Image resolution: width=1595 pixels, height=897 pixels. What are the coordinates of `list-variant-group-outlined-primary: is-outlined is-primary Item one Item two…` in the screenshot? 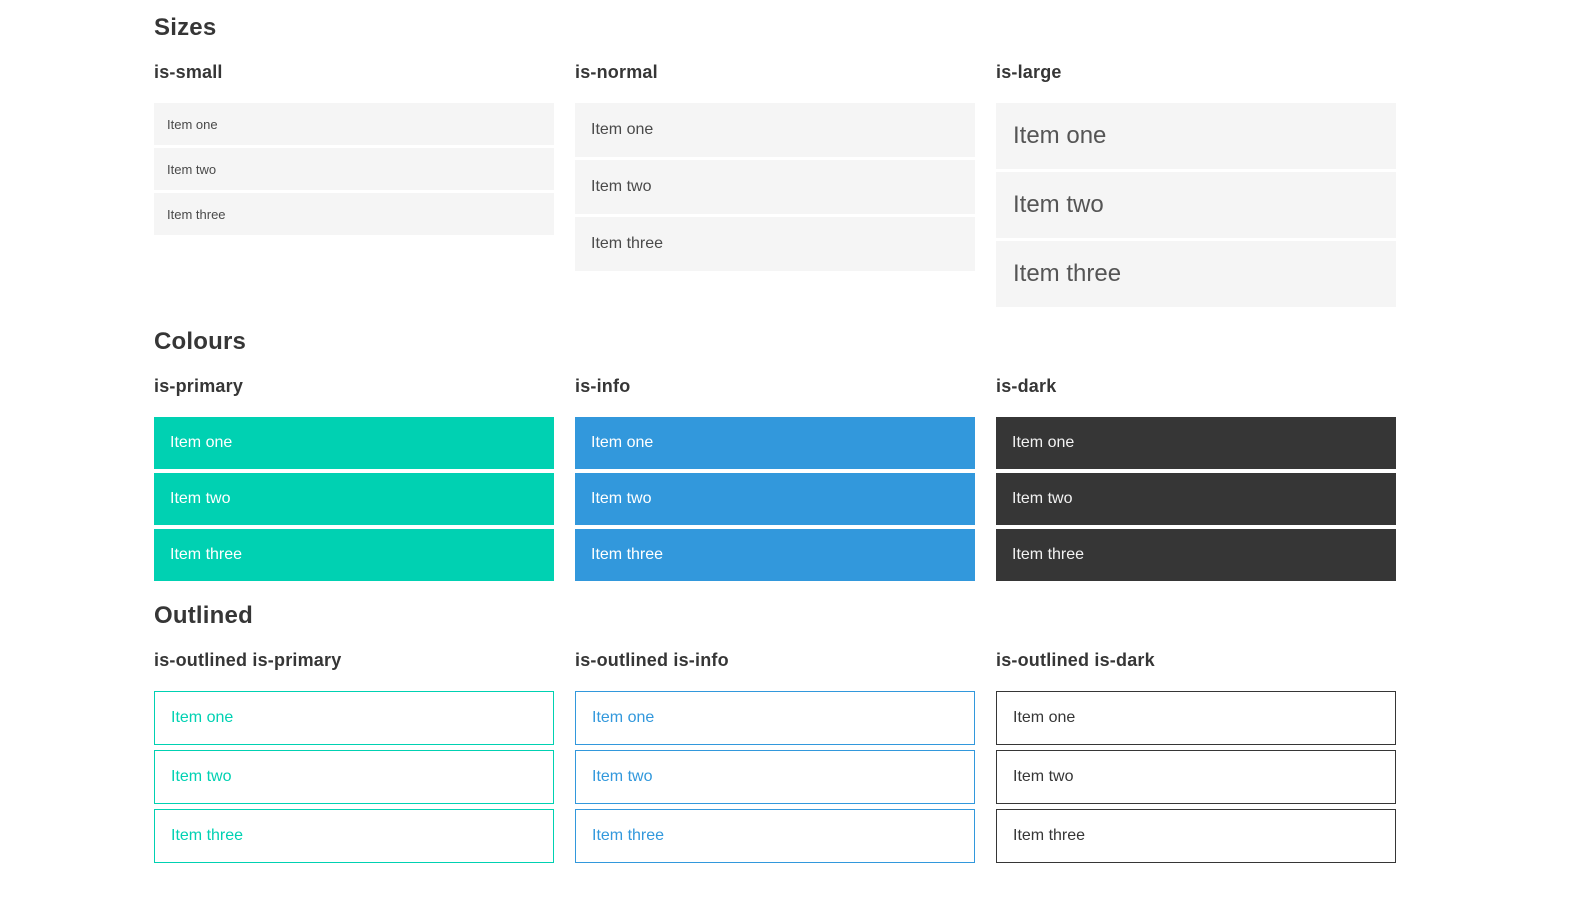 It's located at (354, 756).